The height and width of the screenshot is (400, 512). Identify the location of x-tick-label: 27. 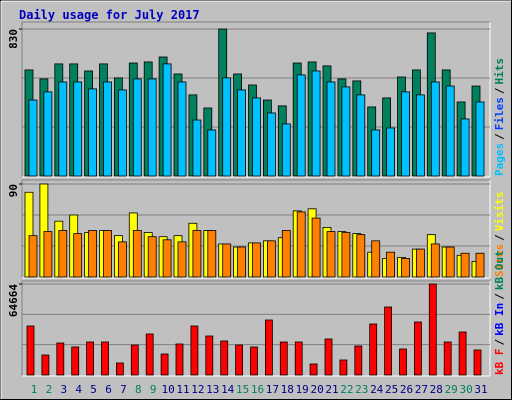
(421, 389).